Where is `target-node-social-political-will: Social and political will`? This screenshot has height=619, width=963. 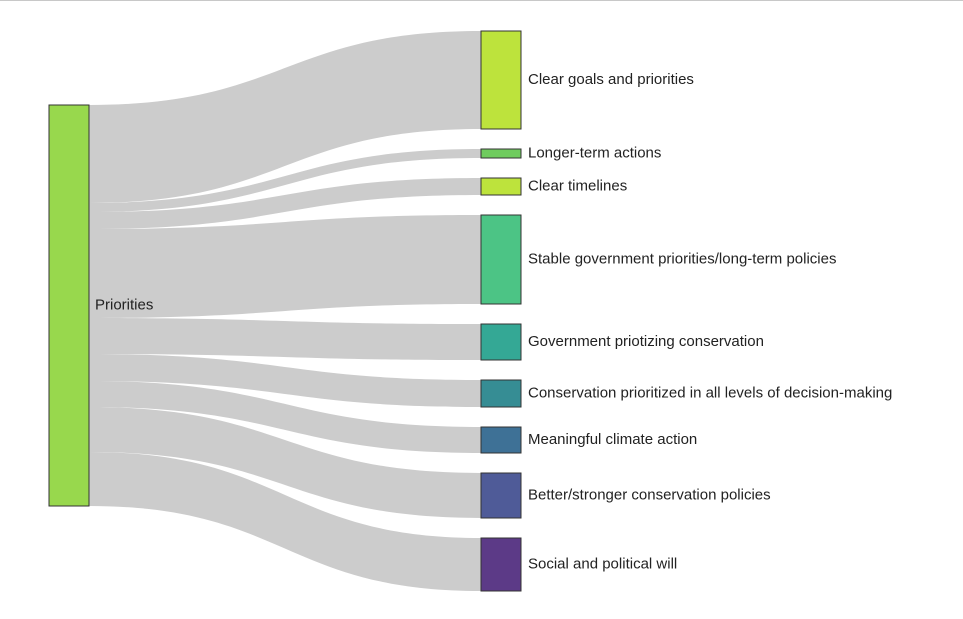
target-node-social-political-will: Social and political will is located at coordinates (578, 564).